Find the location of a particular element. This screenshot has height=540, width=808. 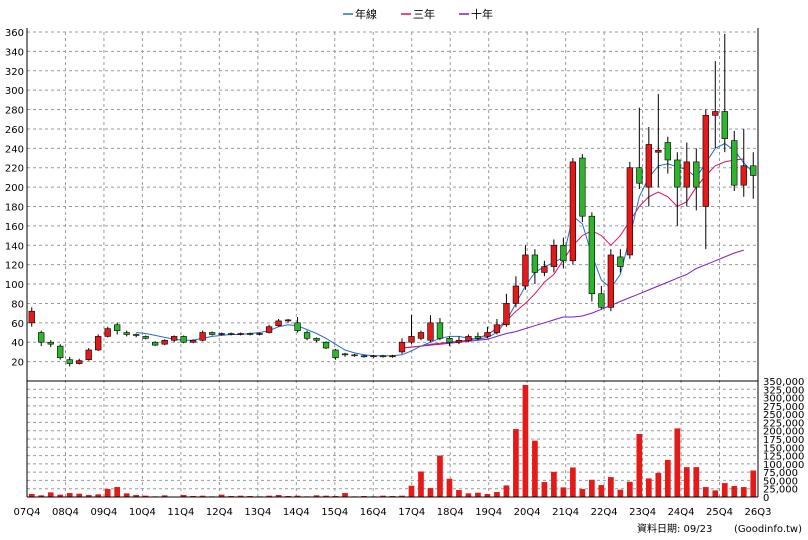

price-tick-label-7: 160 is located at coordinates (14, 227).